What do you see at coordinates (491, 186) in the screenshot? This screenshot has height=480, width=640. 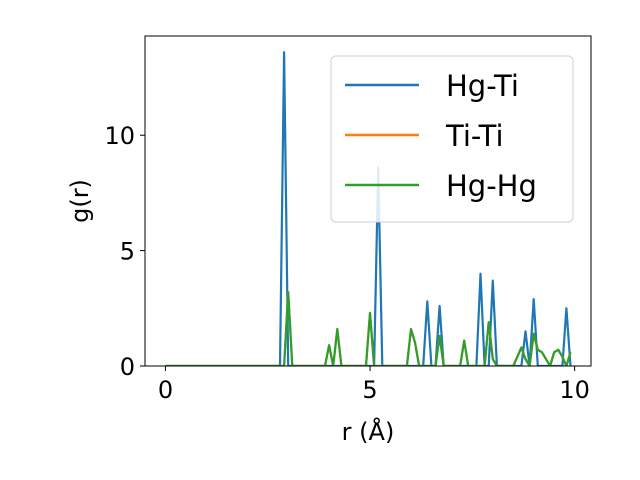 I see `legend-label-hg-hg: Hg-Hg` at bounding box center [491, 186].